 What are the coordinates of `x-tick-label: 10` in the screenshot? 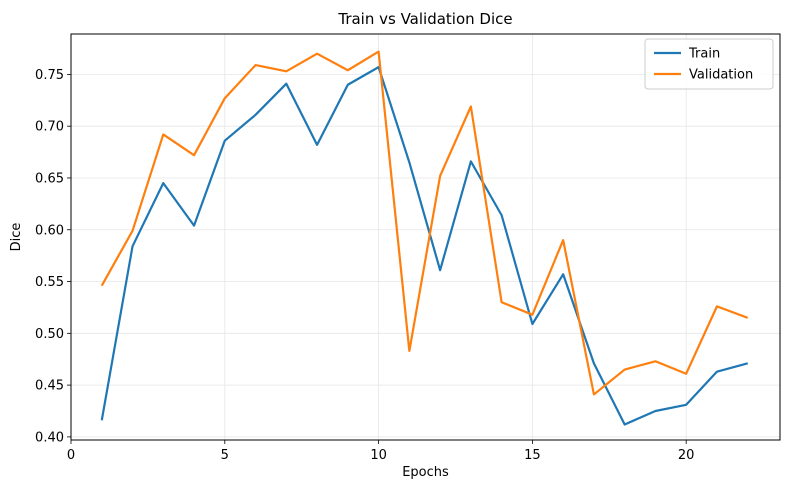 It's located at (378, 455).